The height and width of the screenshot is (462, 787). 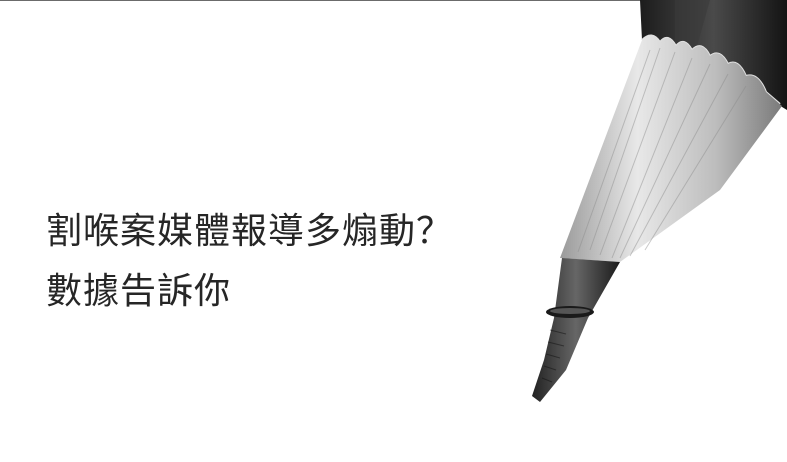 I want to click on headline-line-1: 割喉案媒體報導多煽動？, so click(x=250, y=231).